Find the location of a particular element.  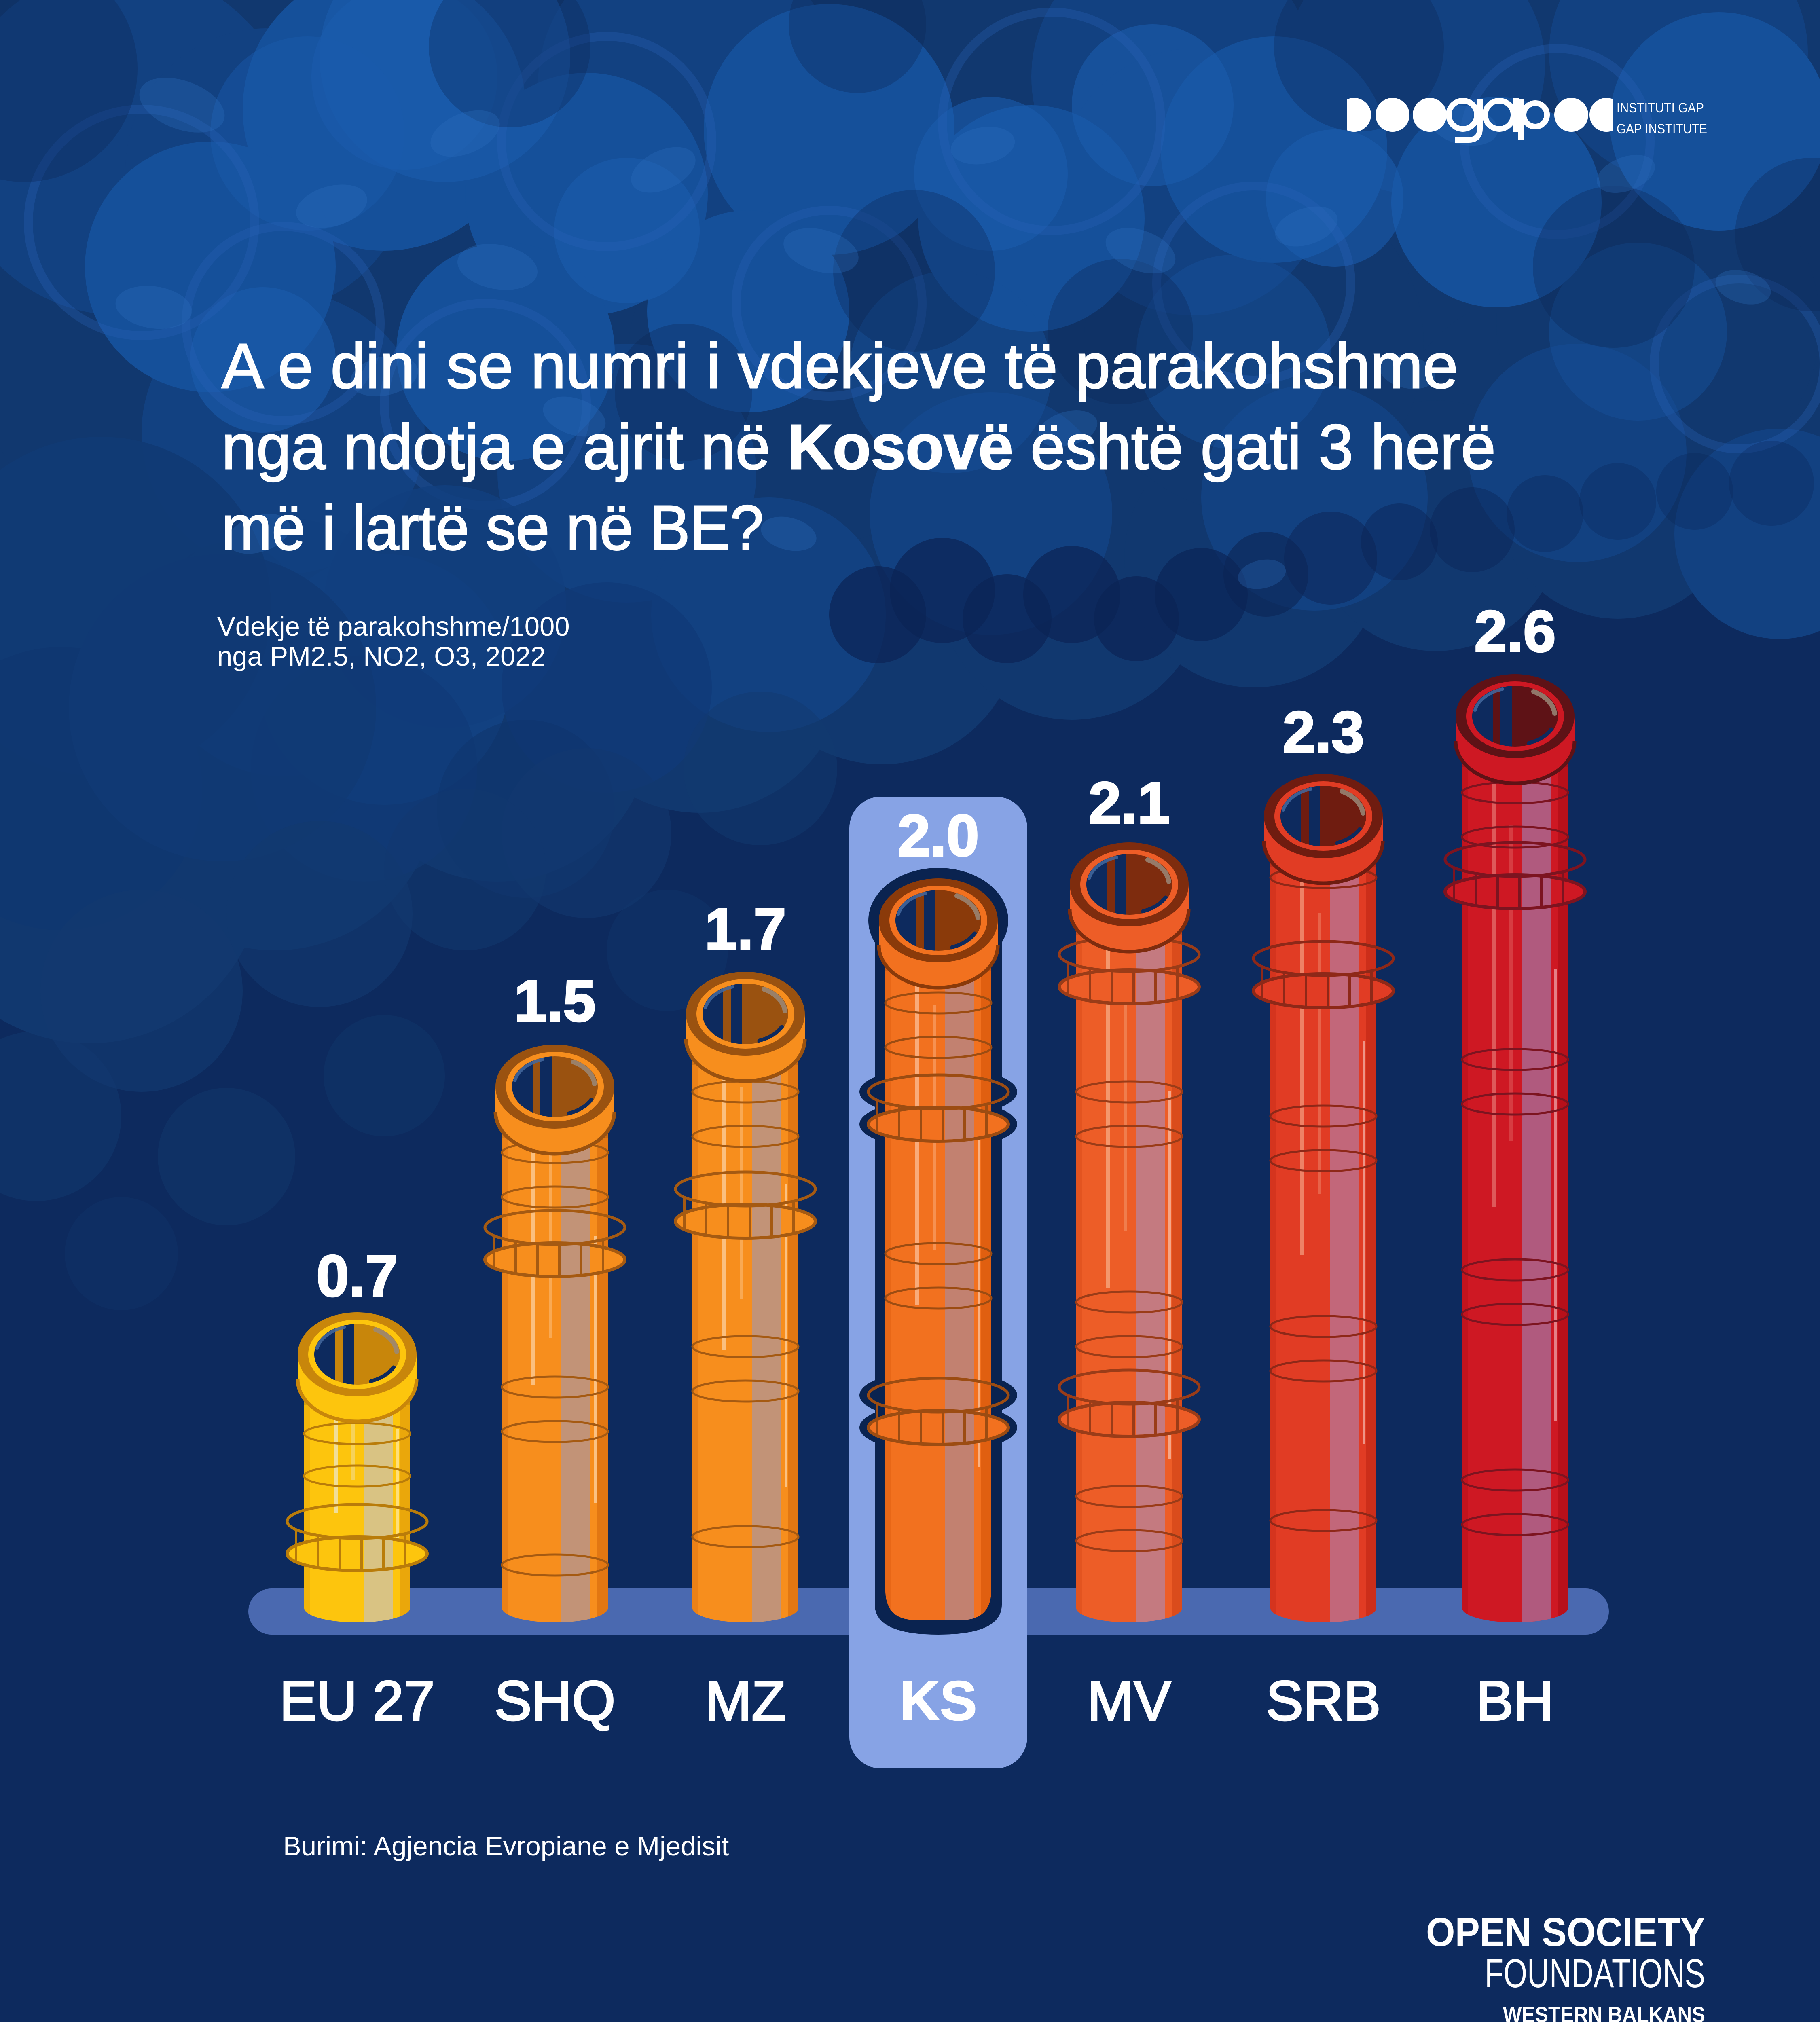

svg-text:Burimi: Agjencia Evropiane e M: Burimi: Agjencia Evropiane e Mjedisit is located at coordinates (506, 1846).